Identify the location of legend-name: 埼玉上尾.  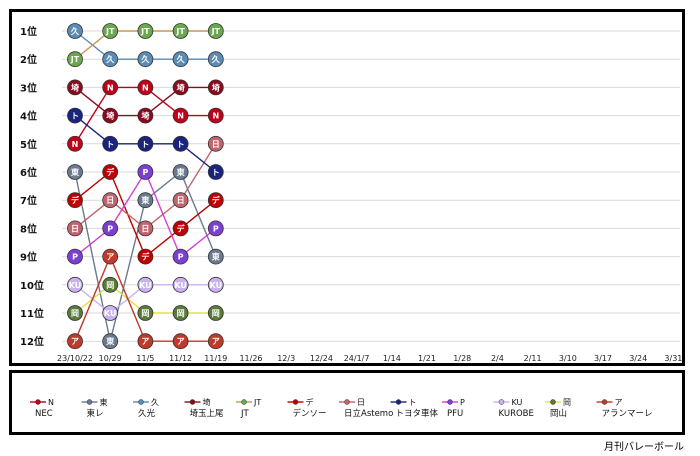
(207, 413).